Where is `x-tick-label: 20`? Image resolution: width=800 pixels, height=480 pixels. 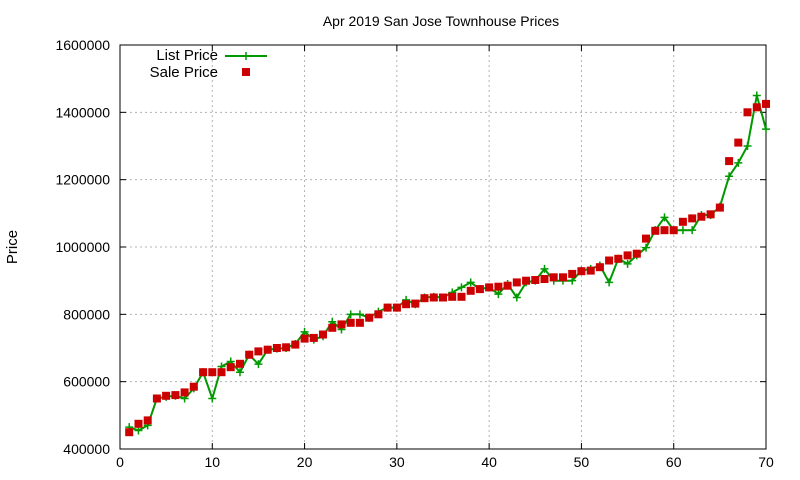 x-tick-label: 20 is located at coordinates (305, 462).